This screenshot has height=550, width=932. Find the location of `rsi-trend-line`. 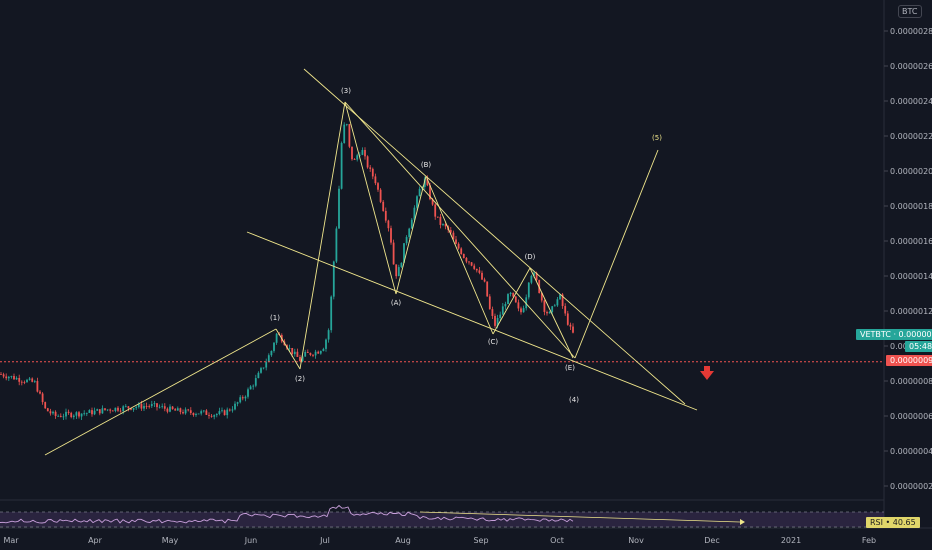

rsi-trend-line is located at coordinates (580, 517).